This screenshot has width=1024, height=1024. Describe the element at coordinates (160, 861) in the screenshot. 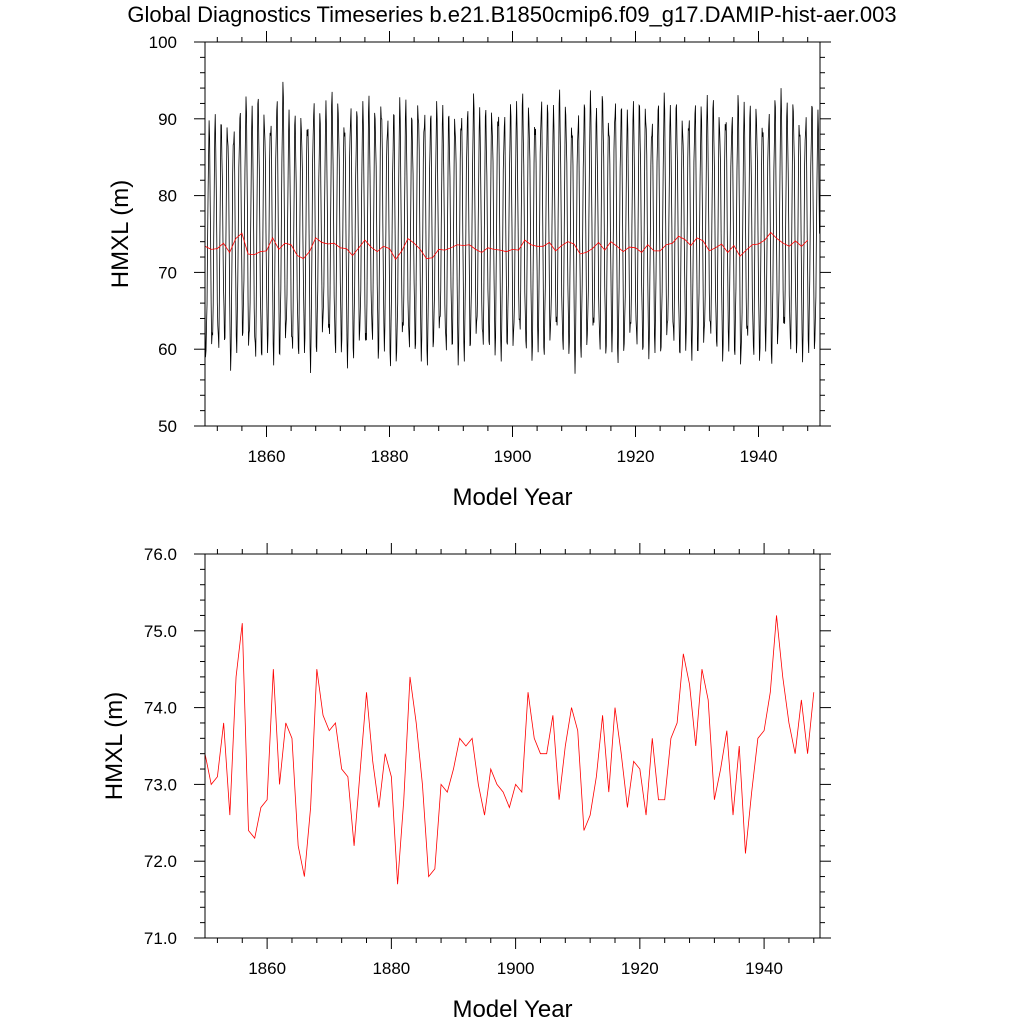

I see `y-tick-label: 72.0` at that location.